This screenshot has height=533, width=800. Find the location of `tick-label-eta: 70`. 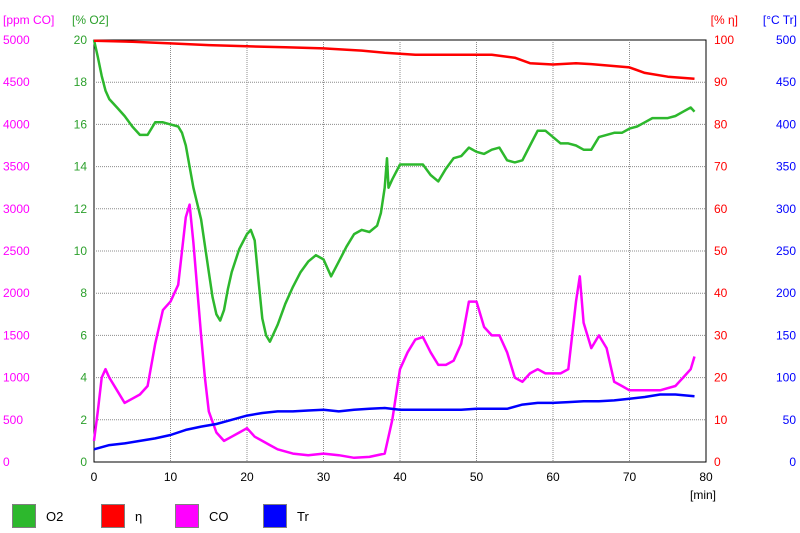

tick-label-eta: 70 is located at coordinates (721, 167).